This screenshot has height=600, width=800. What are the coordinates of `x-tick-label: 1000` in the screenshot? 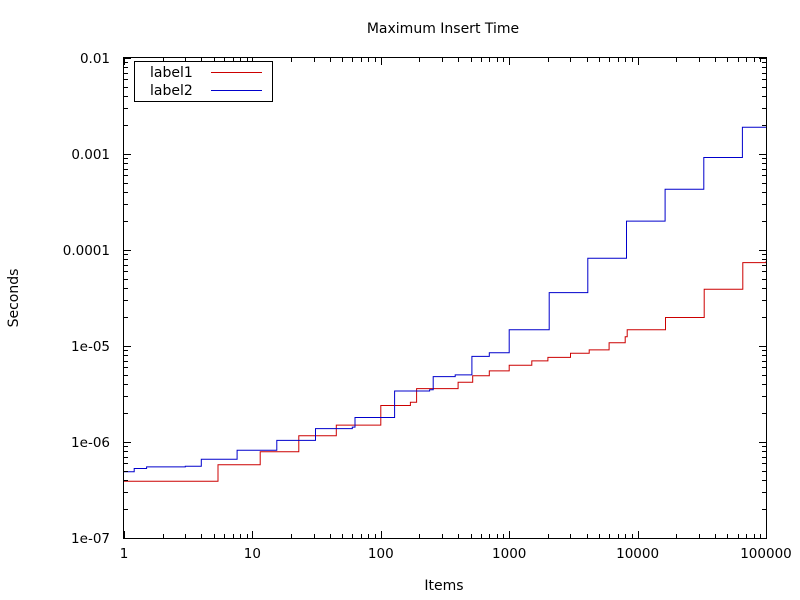 It's located at (509, 554).